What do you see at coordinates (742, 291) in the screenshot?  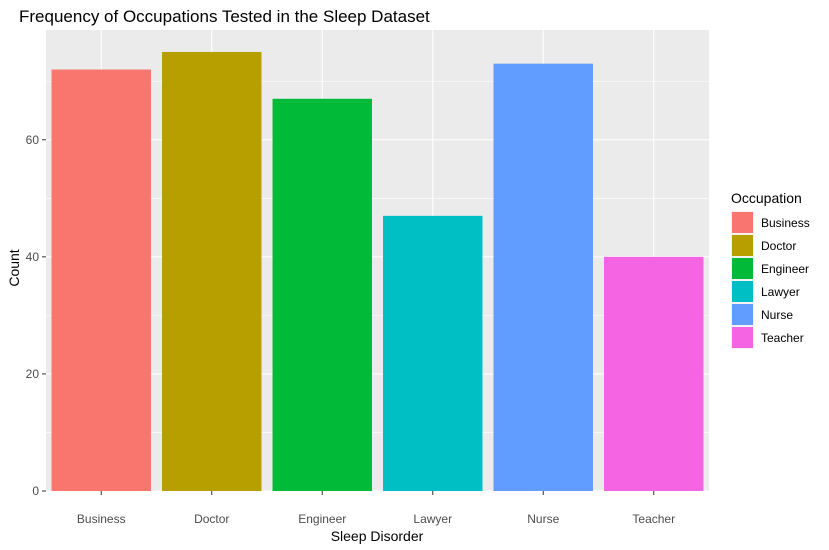 I see `legend-swatch-lawyer` at bounding box center [742, 291].